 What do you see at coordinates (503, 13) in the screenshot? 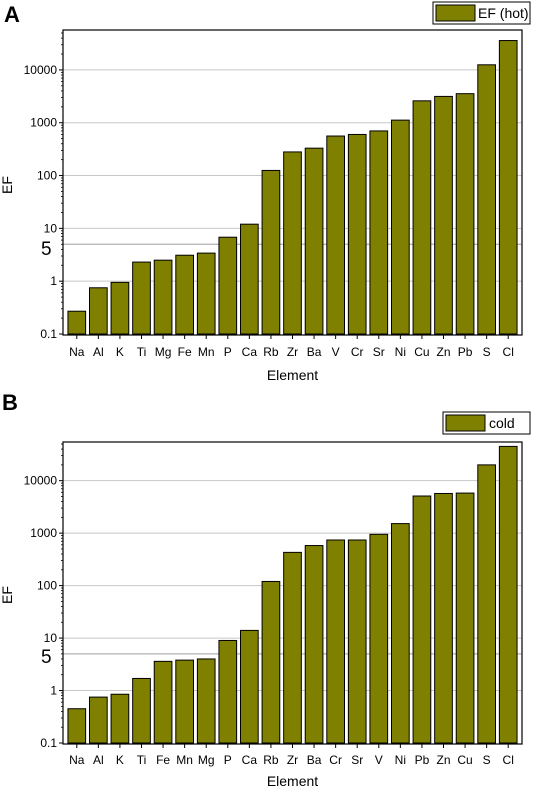
I see `legend-label: EF (hot)` at bounding box center [503, 13].